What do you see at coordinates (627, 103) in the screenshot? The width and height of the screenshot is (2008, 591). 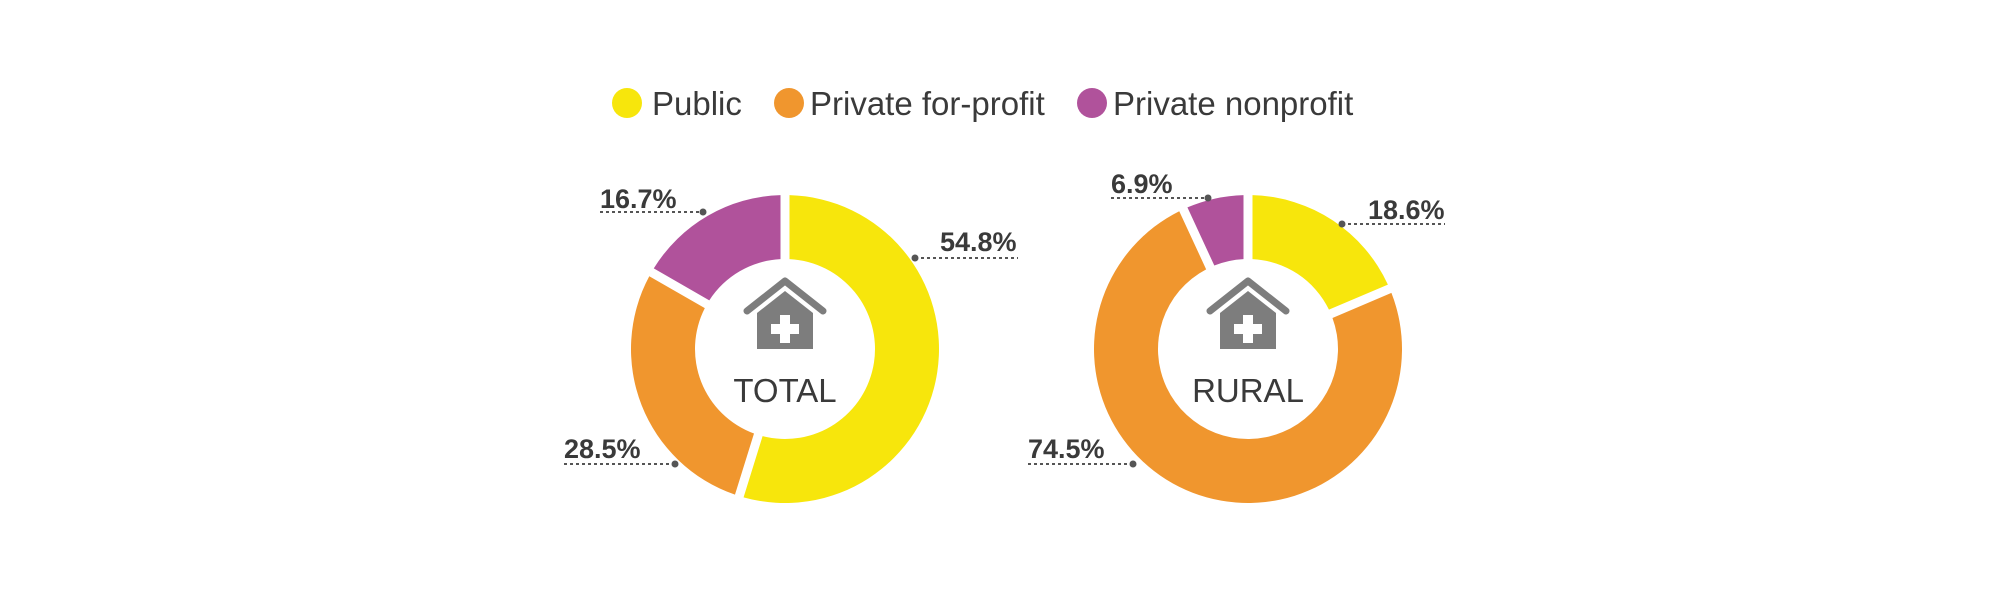 I see `legend-swatch-public` at bounding box center [627, 103].